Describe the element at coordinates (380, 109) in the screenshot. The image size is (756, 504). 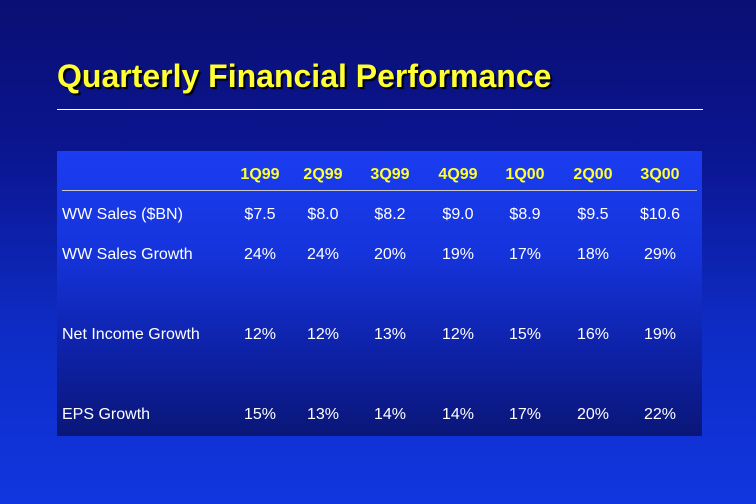
I see `title-divider` at that location.